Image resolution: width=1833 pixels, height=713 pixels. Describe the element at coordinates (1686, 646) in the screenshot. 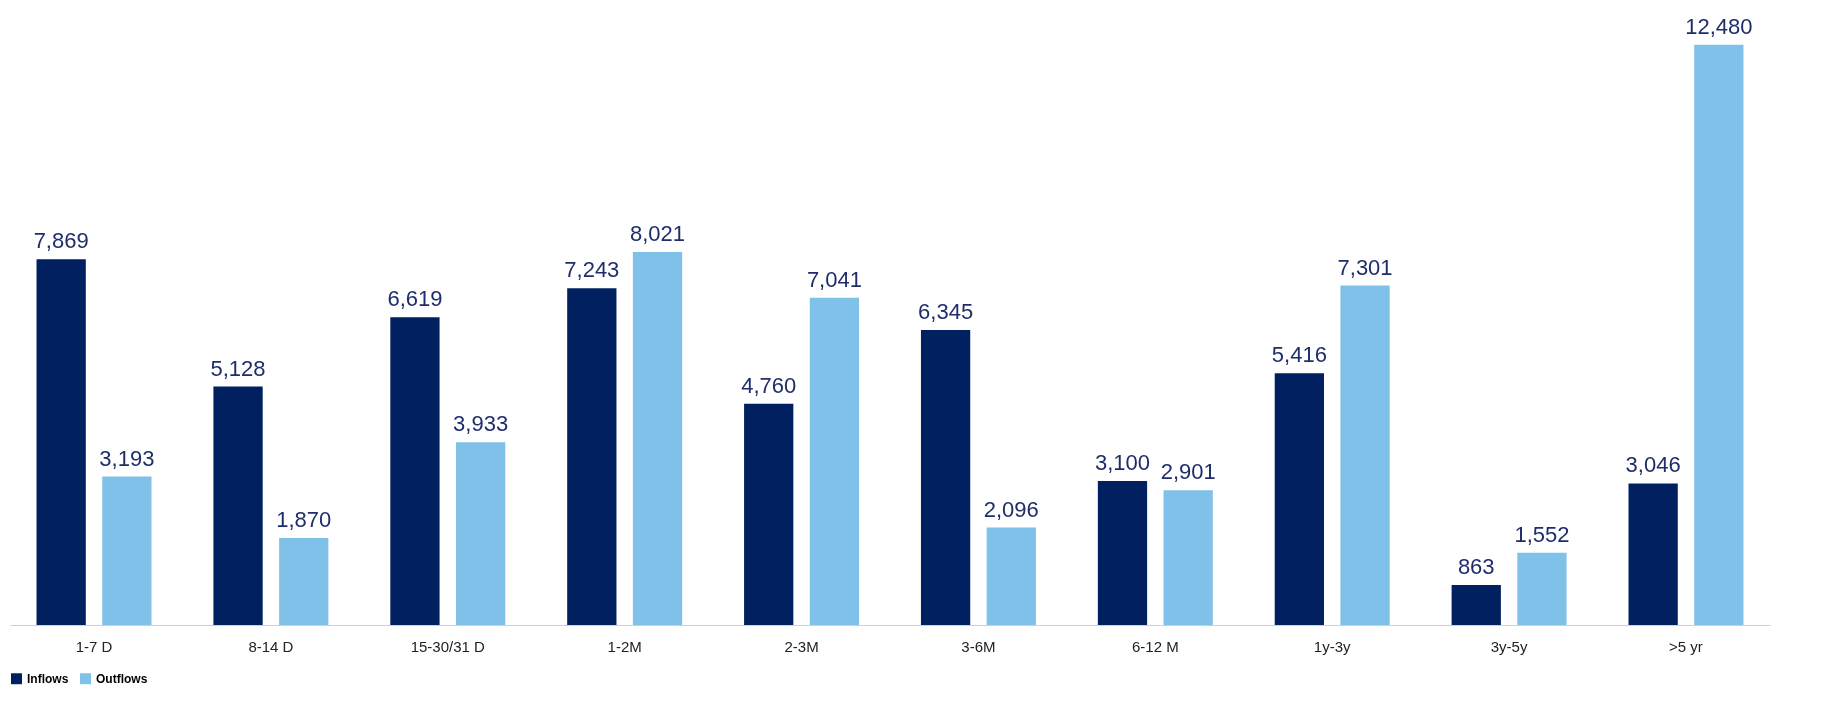

I see `x-tick-label: >5 yr` at that location.